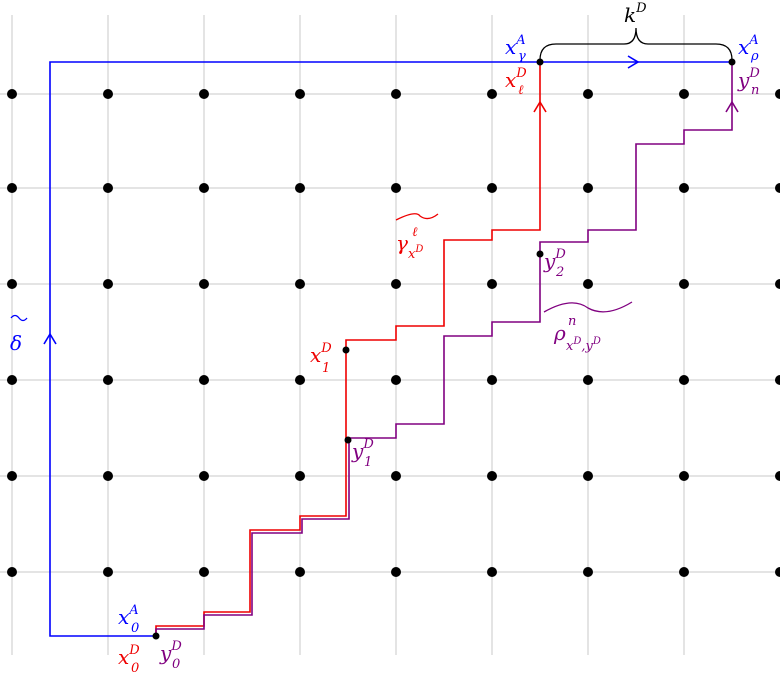 Image resolution: width=780 pixels, height=682 pixels. I want to click on point-x1, so click(346, 350).